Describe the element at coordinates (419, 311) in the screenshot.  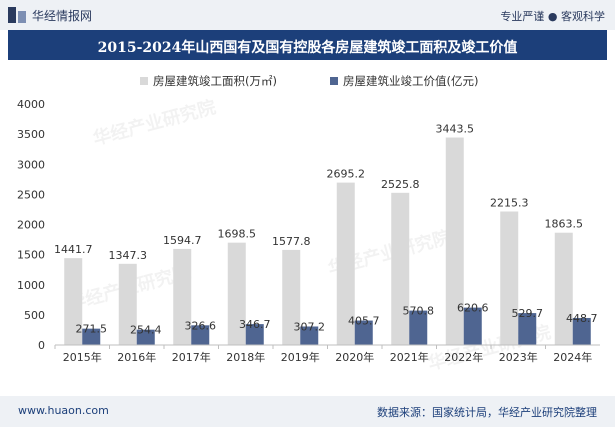
I see `data-label-value: 570.8` at that location.